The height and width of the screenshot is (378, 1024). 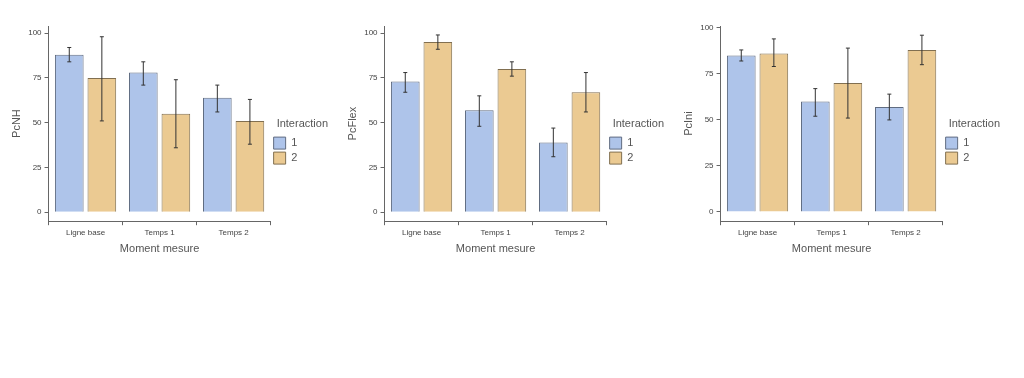 I want to click on y-axis-title: PcIni, so click(x=687, y=123).